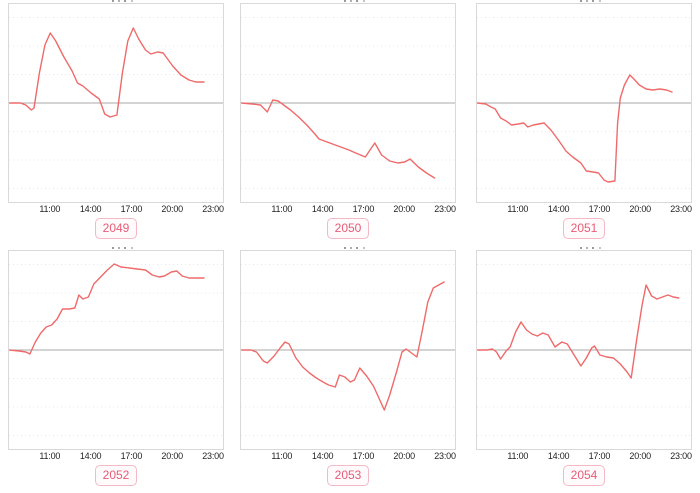 The image size is (700, 493). What do you see at coordinates (348, 228) in the screenshot?
I see `chart-badge: 2050` at bounding box center [348, 228].